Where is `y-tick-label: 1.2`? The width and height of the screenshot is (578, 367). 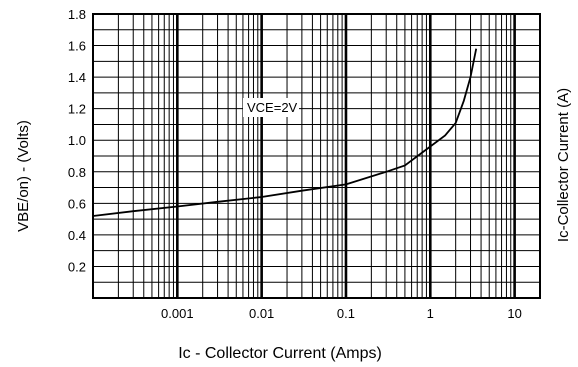
y-tick-label: 1.2 is located at coordinates (77, 109).